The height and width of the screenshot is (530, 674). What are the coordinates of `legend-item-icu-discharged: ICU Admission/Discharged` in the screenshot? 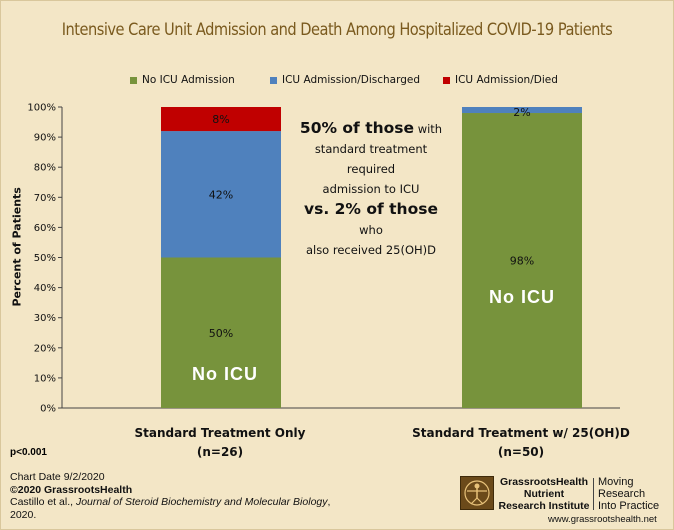 It's located at (345, 80).